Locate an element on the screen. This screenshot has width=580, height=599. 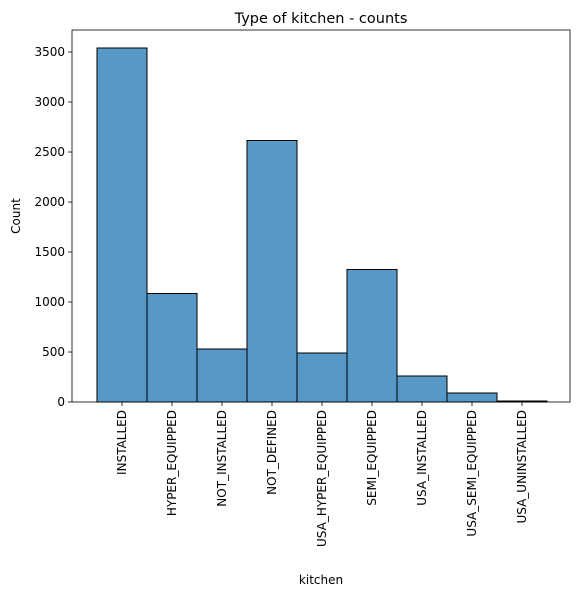
y-tick-label: 2000 is located at coordinates (49, 202).